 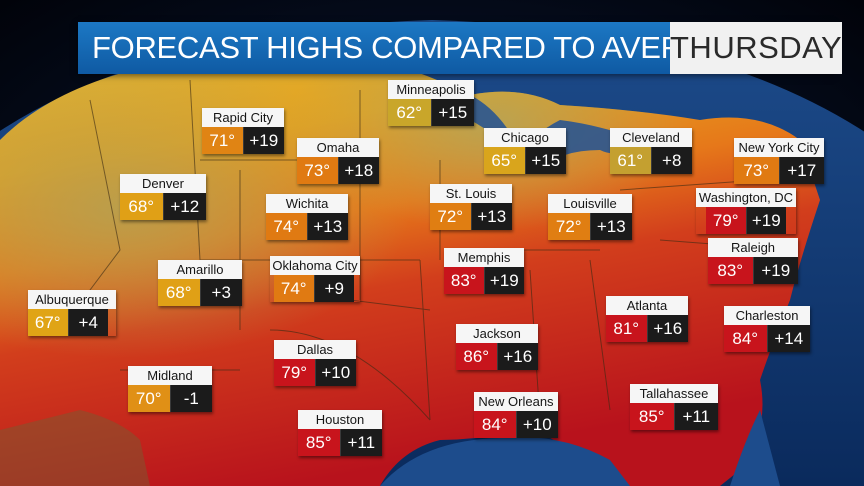 I want to click on high-temp: 61°, so click(x=630, y=160).